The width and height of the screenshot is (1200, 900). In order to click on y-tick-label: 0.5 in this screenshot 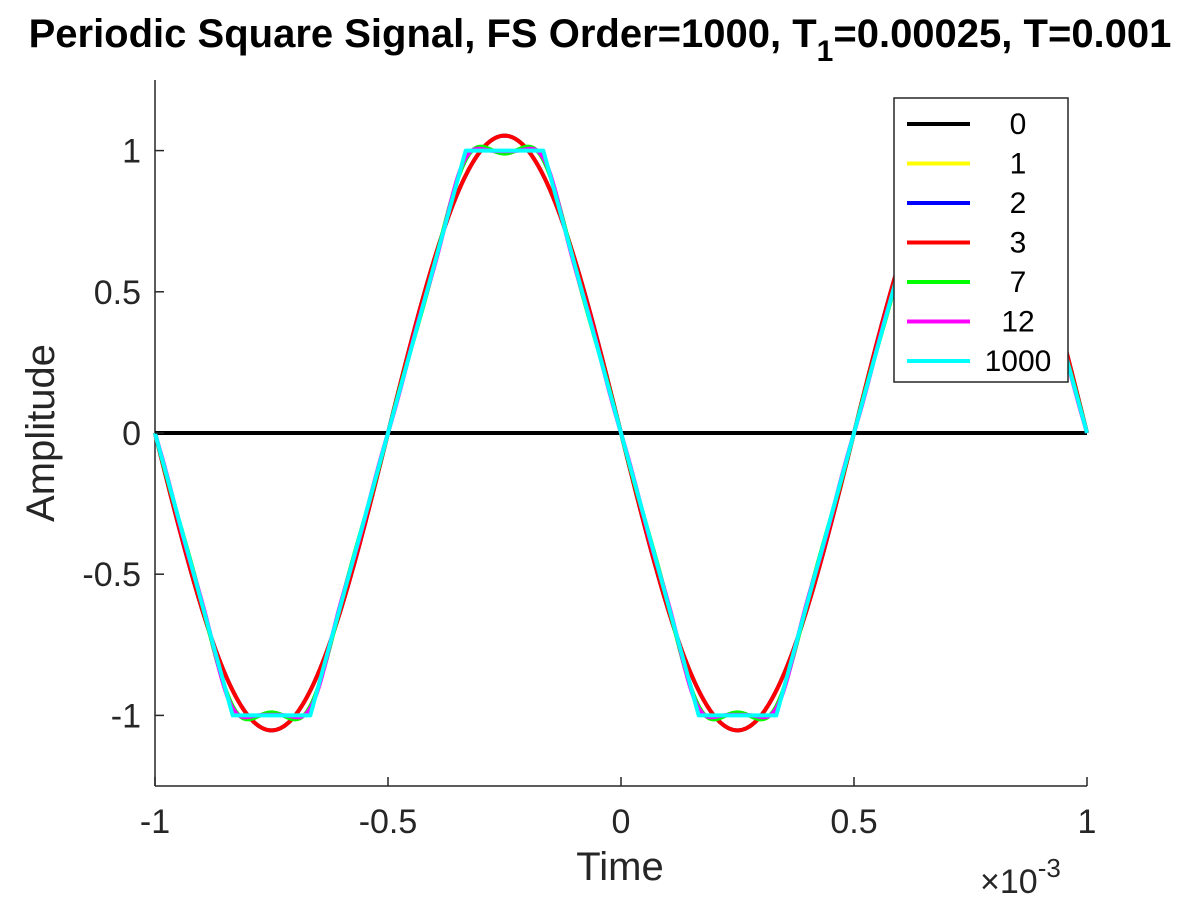, I will do `click(117, 293)`.